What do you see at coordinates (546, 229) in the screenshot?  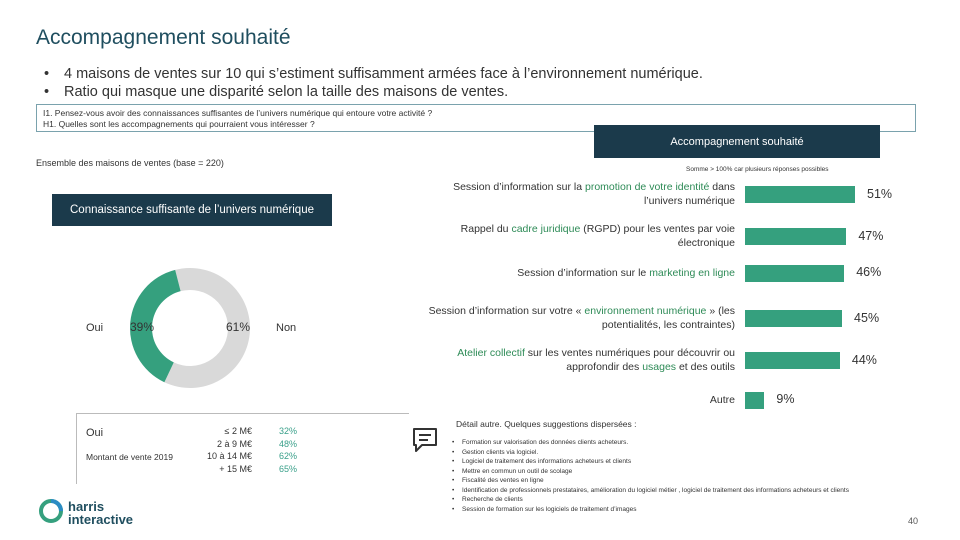 I see `bar-label-highlight: cadre juridique` at bounding box center [546, 229].